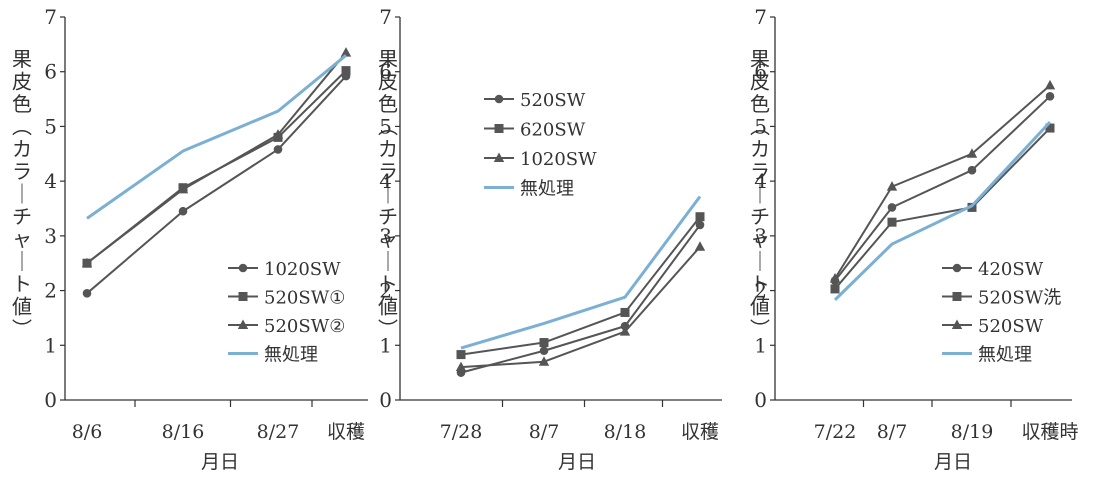 This screenshot has width=1098, height=477. What do you see at coordinates (278, 432) in the screenshot?
I see `x-tick-label: 8/27` at bounding box center [278, 432].